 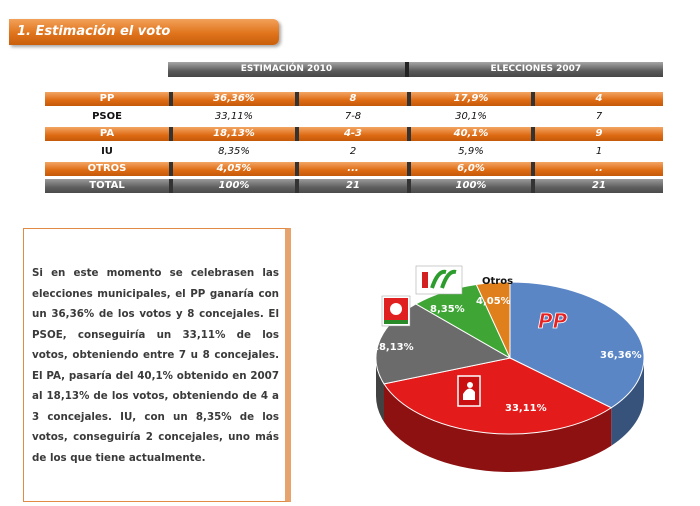 What do you see at coordinates (232, 134) in the screenshot?
I see `value-cell: 18,13%` at bounding box center [232, 134].